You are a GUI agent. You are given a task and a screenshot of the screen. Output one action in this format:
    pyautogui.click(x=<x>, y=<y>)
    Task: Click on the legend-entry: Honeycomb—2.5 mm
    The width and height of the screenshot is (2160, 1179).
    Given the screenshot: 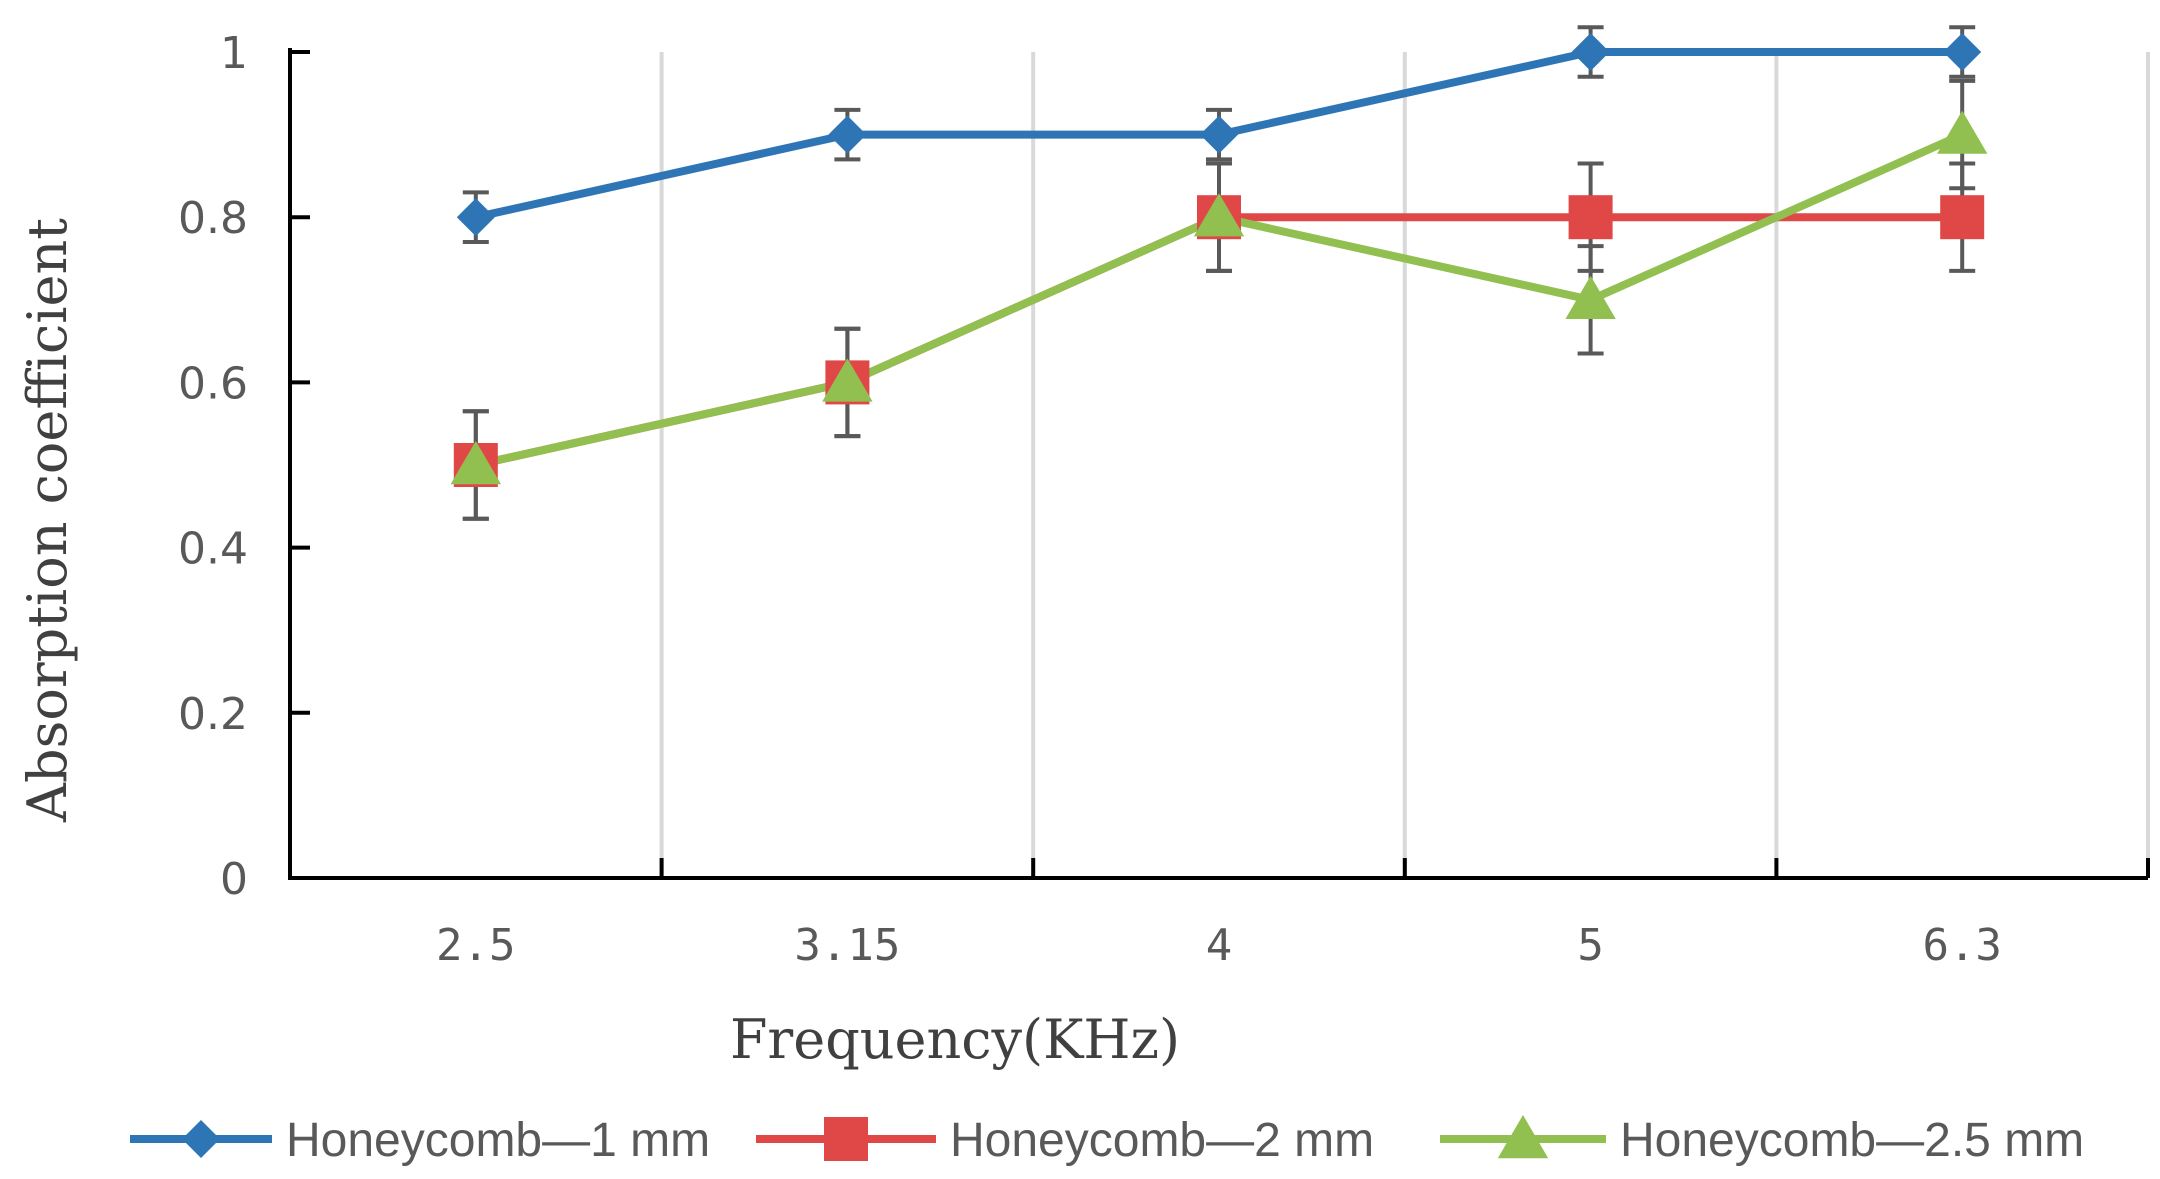 What is the action you would take?
    pyautogui.click(x=1762, y=1140)
    